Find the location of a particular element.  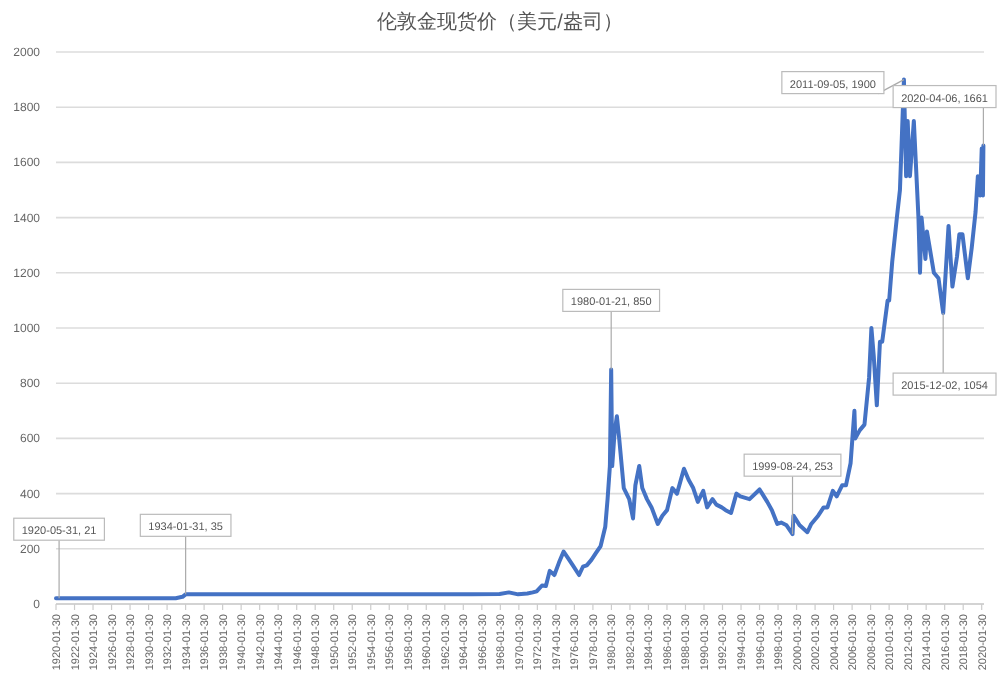

chart-title: 伦敦金现货价（美元/盎司） is located at coordinates (500, 22).